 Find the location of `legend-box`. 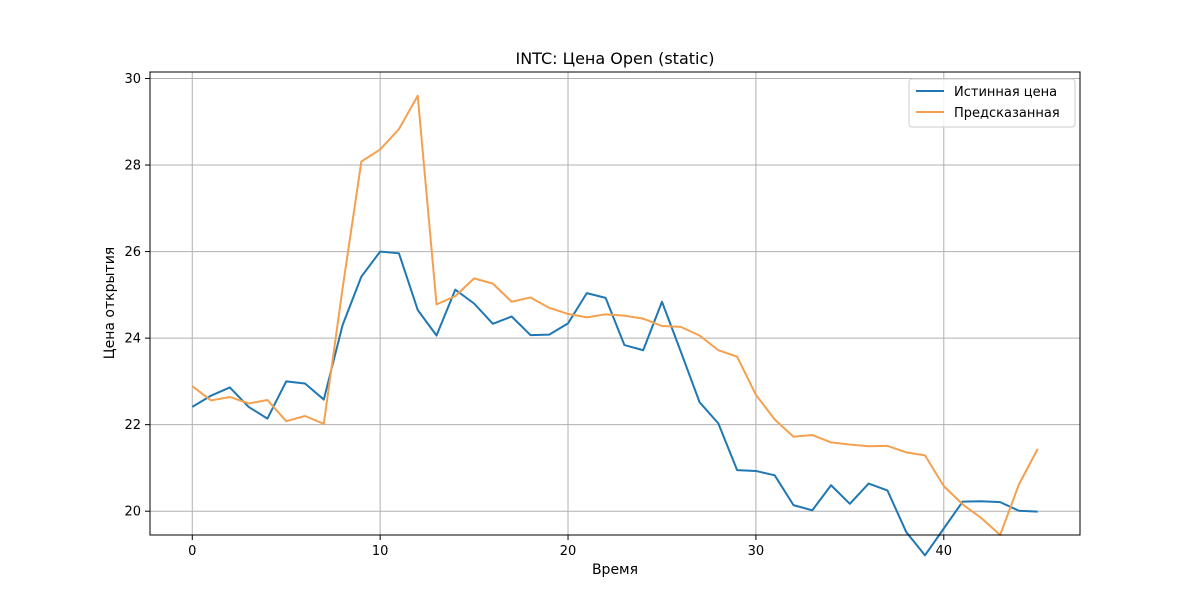

legend-box is located at coordinates (992, 103).